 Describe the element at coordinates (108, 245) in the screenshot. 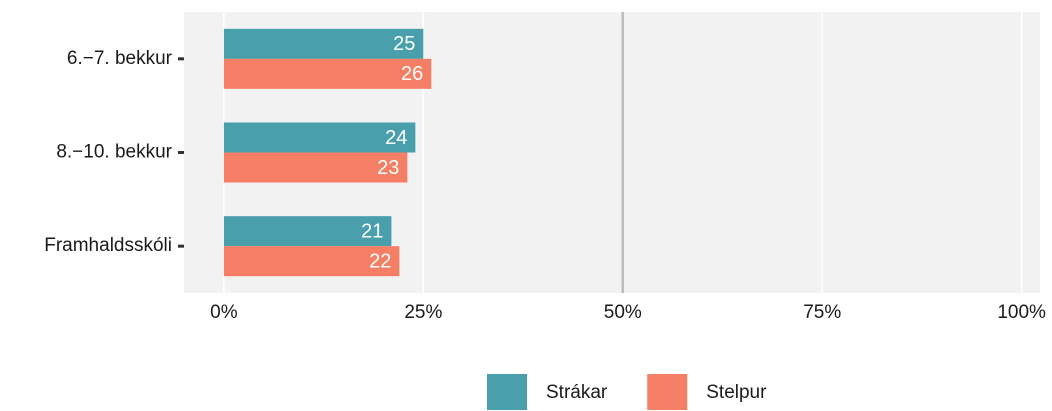

I see `y-tick-label: Framhaldsskóli` at that location.